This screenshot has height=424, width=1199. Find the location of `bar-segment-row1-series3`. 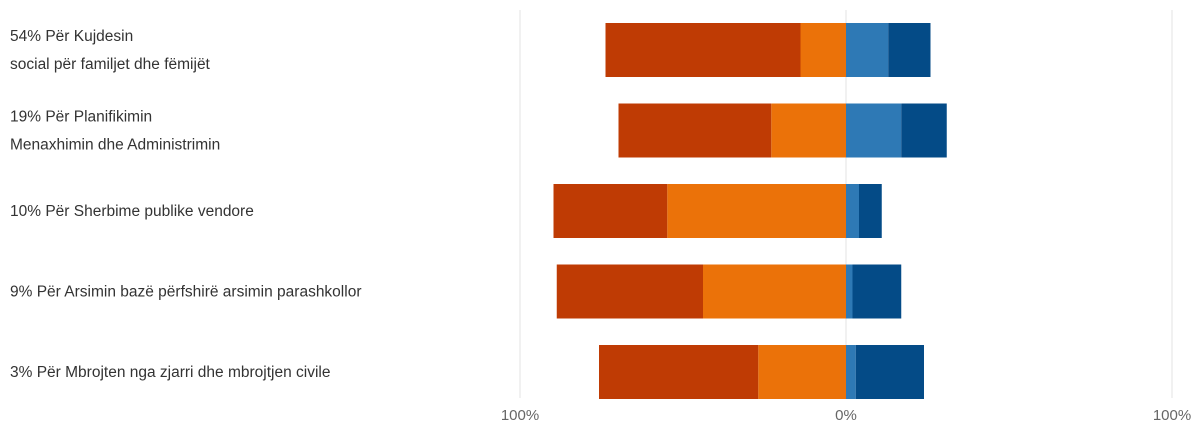

bar-segment-row1-series3 is located at coordinates (924, 130).